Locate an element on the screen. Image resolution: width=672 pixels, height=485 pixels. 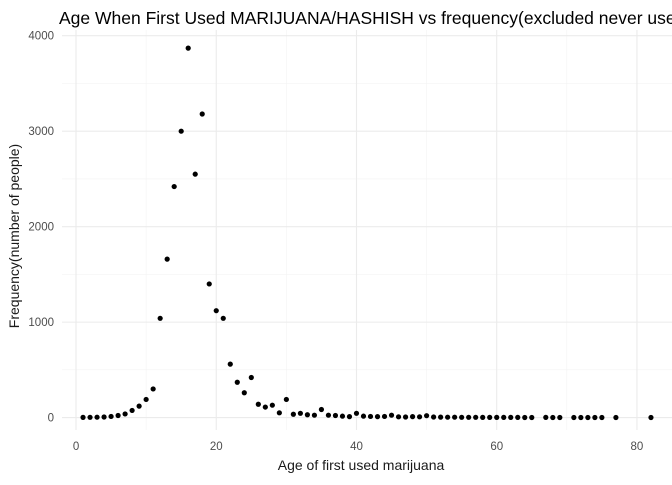
x-tick-label: 0 is located at coordinates (76, 447).